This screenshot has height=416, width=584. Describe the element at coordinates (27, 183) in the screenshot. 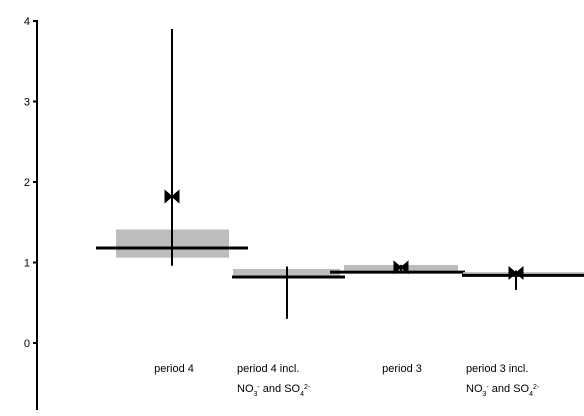

I see `y-tick-label-2: 2` at that location.